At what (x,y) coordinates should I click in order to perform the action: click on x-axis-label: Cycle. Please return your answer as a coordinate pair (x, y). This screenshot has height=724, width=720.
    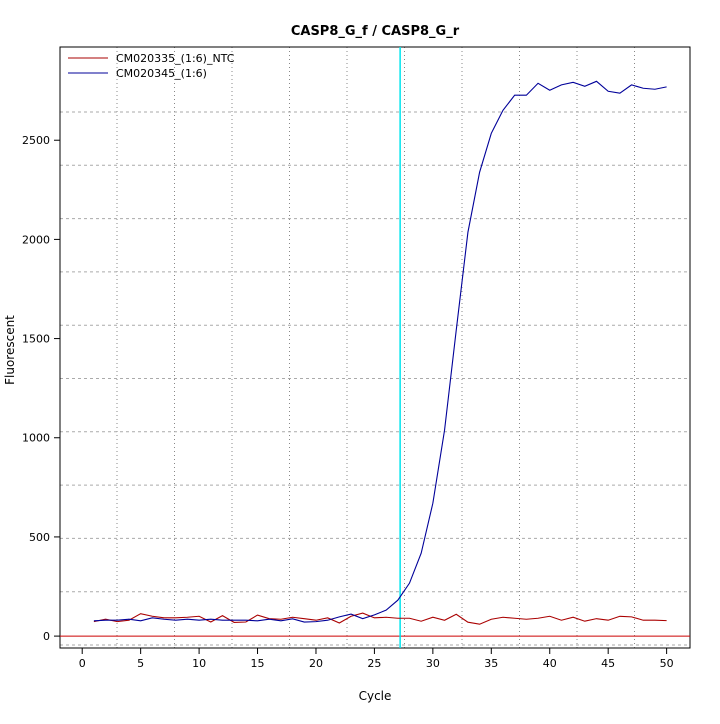
    Looking at the image, I should click on (375, 696).